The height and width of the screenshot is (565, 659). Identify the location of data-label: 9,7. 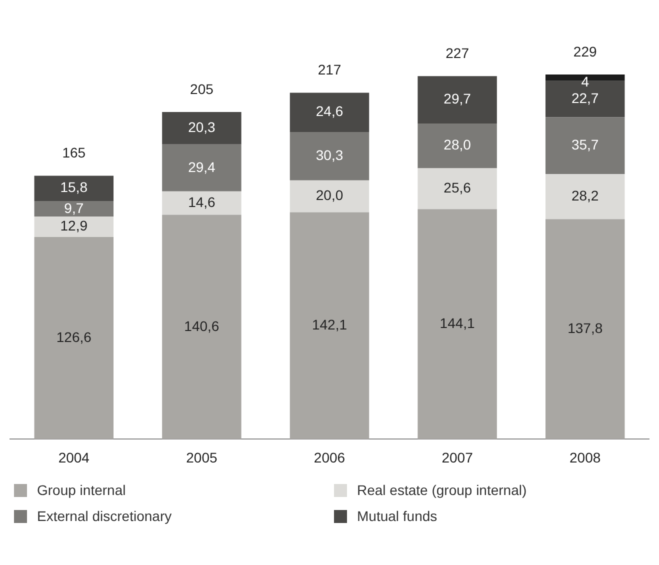
(74, 208).